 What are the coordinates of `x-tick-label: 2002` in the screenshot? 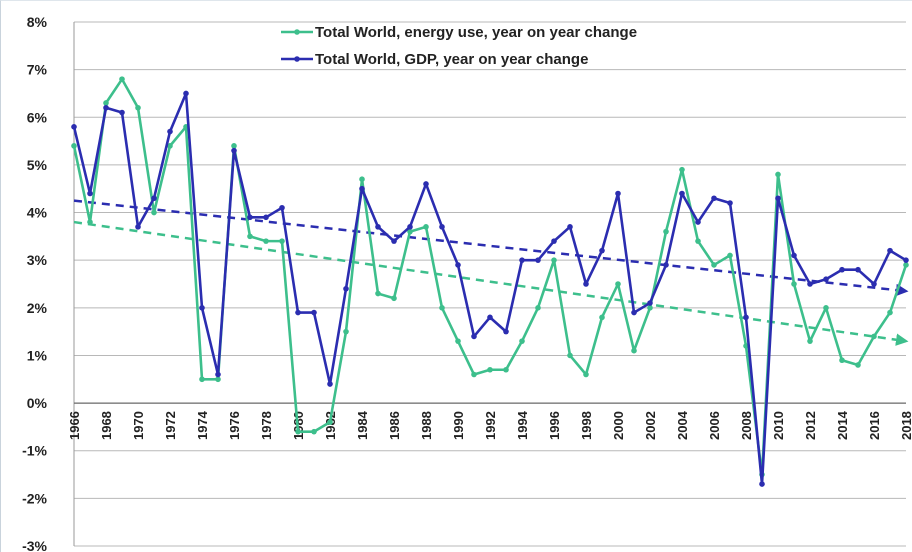 It's located at (650, 425).